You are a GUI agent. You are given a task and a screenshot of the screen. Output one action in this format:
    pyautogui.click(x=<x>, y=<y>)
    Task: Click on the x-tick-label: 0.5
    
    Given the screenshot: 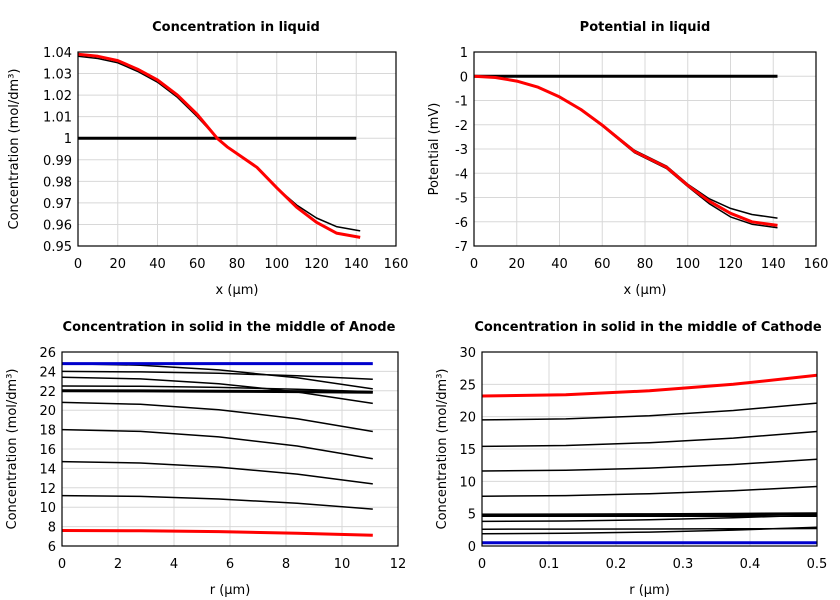 What is the action you would take?
    pyautogui.click(x=817, y=564)
    